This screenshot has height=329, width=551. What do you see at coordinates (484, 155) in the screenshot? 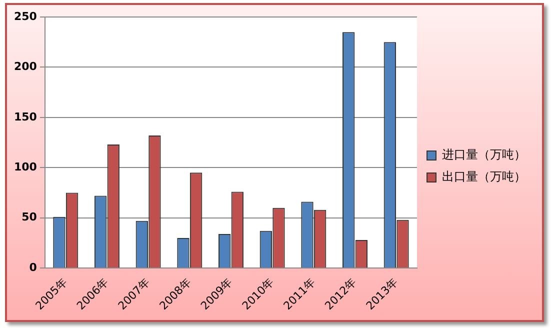
I see `legend-label: 进口量（万吨）` at bounding box center [484, 155].